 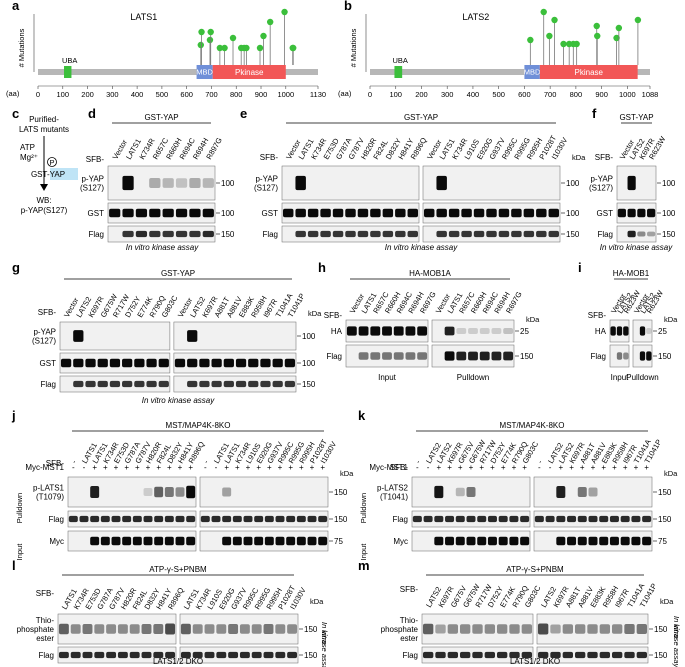 What do you see at coordinates (178, 661) in the screenshot?
I see `dko-footer: LATS1/2 DKO` at bounding box center [178, 661].